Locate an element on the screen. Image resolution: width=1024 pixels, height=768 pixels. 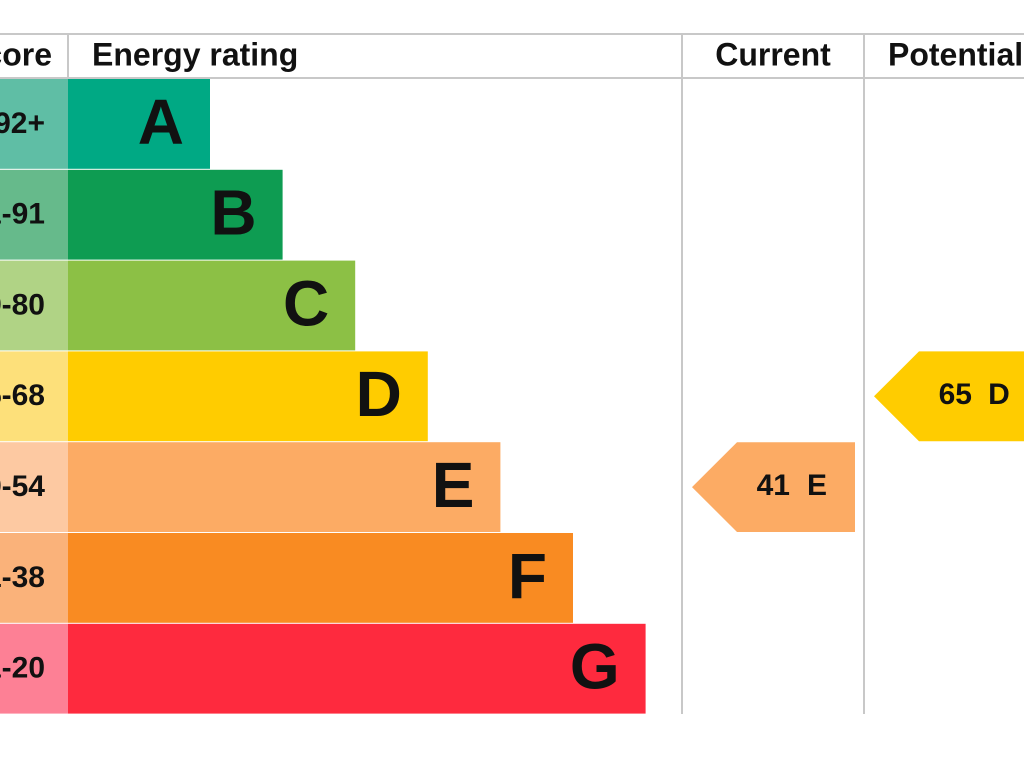
score-range: 92+ is located at coordinates (22, 123).